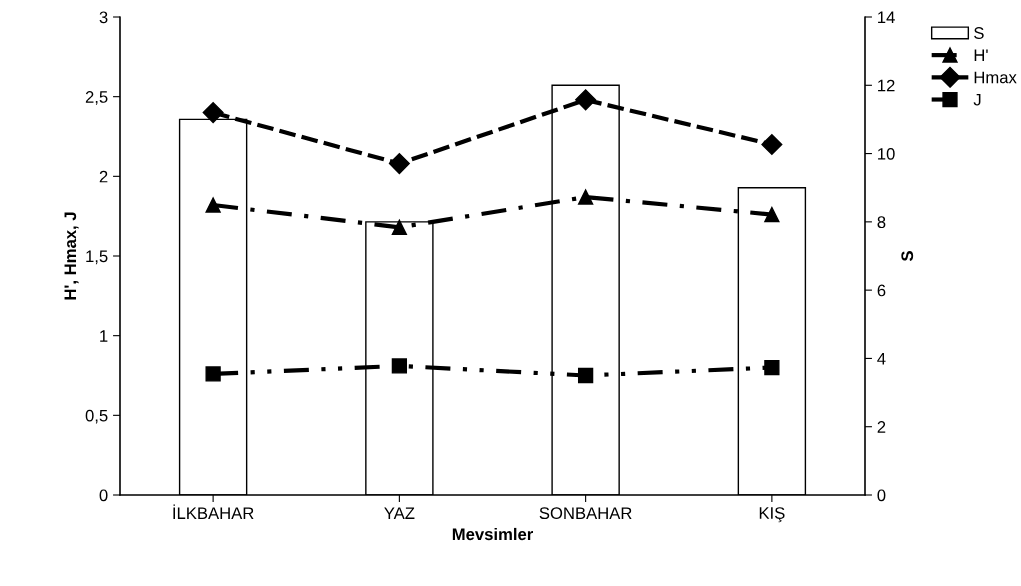 The width and height of the screenshot is (1021, 586). What do you see at coordinates (881, 427) in the screenshot?
I see `y2-tick-label: 2` at bounding box center [881, 427].